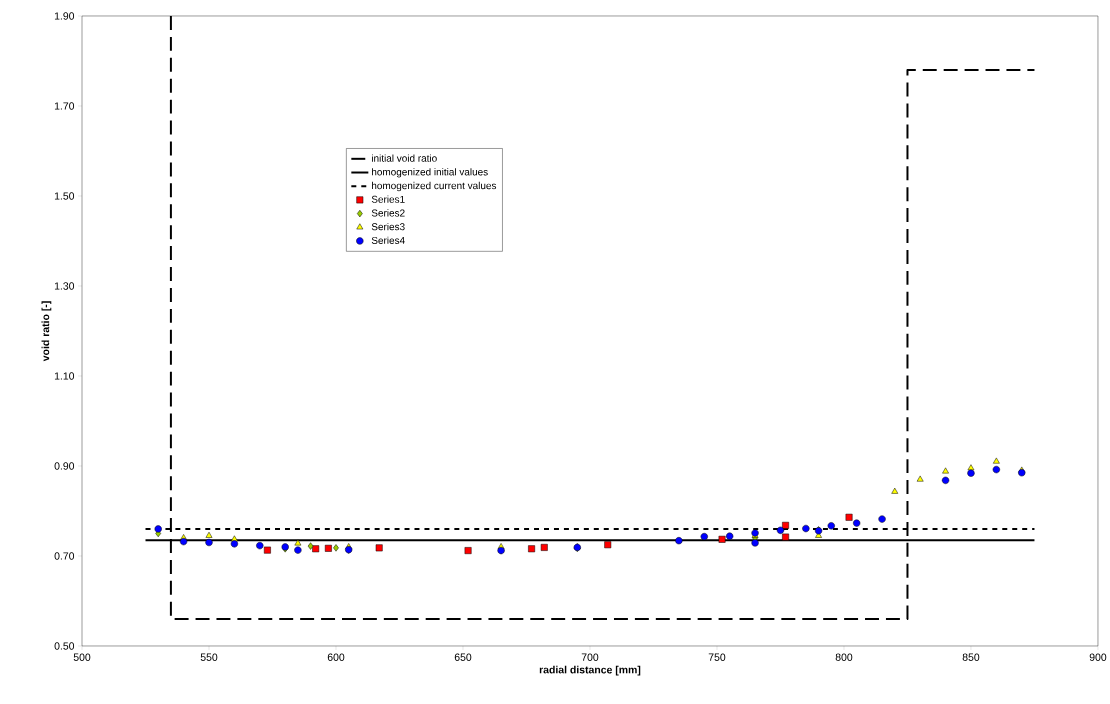  Describe the element at coordinates (336, 657) in the screenshot. I see `x-tick-label: 600` at that location.